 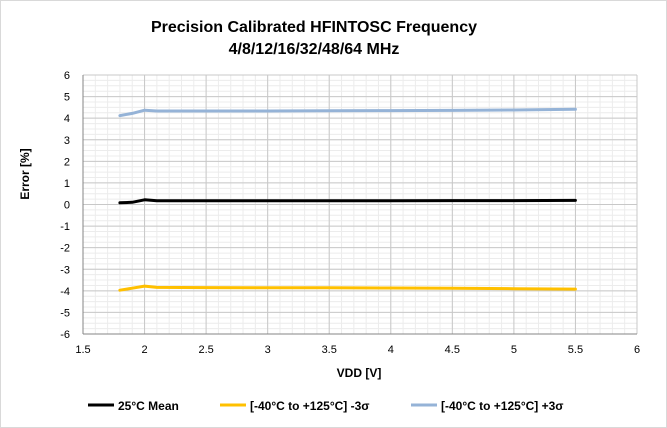 I want to click on x-tick-label: 4.5, so click(x=452, y=350).